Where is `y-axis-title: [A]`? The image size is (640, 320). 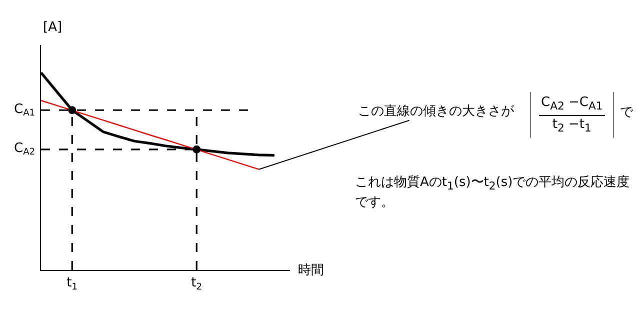
y-axis-title: [A] is located at coordinates (52, 27).